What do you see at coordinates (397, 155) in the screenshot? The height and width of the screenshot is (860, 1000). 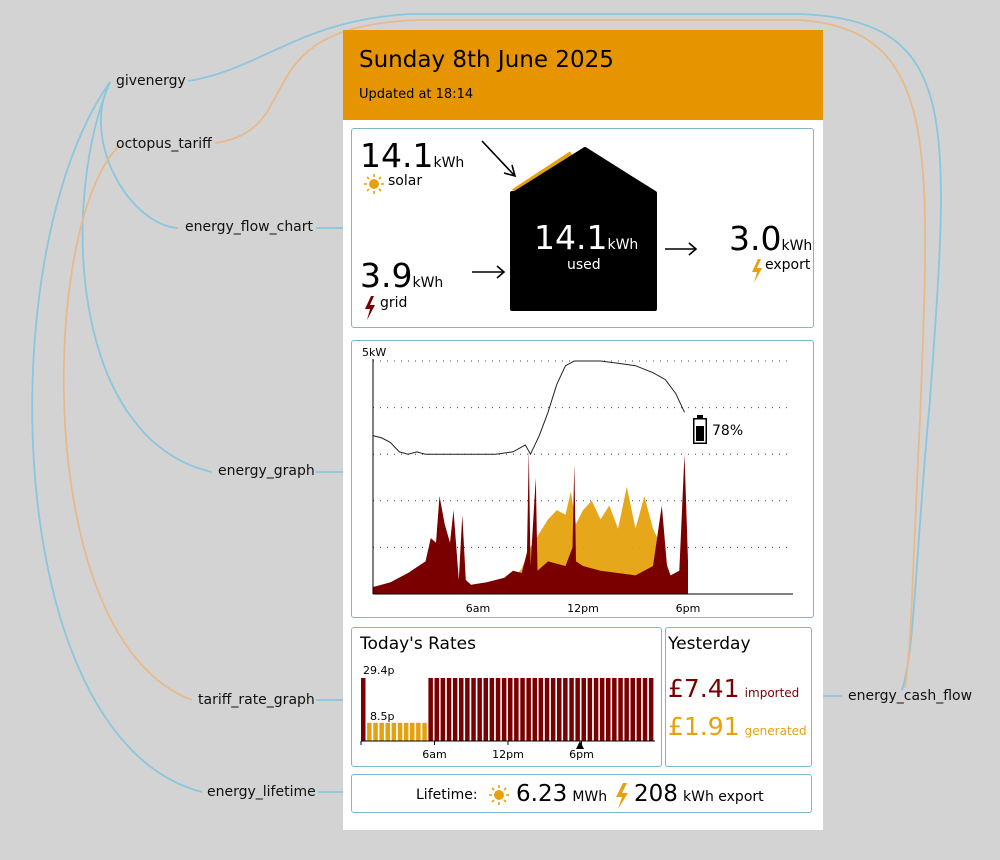 I see `solar-value: 14.1` at bounding box center [397, 155].